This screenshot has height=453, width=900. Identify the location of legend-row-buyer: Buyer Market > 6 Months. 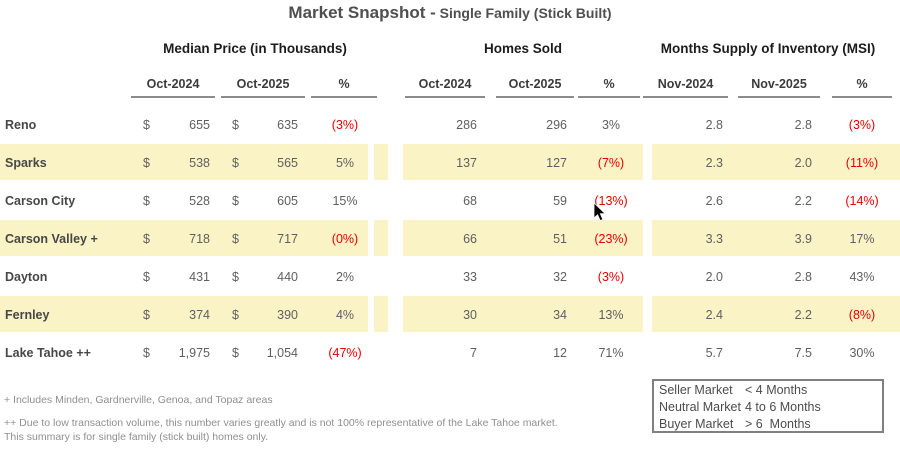
(770, 424).